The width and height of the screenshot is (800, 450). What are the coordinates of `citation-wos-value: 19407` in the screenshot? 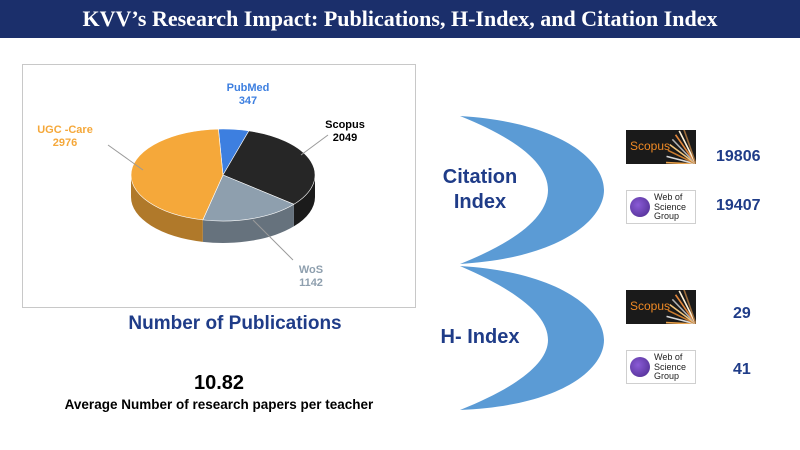 It's located at (738, 205).